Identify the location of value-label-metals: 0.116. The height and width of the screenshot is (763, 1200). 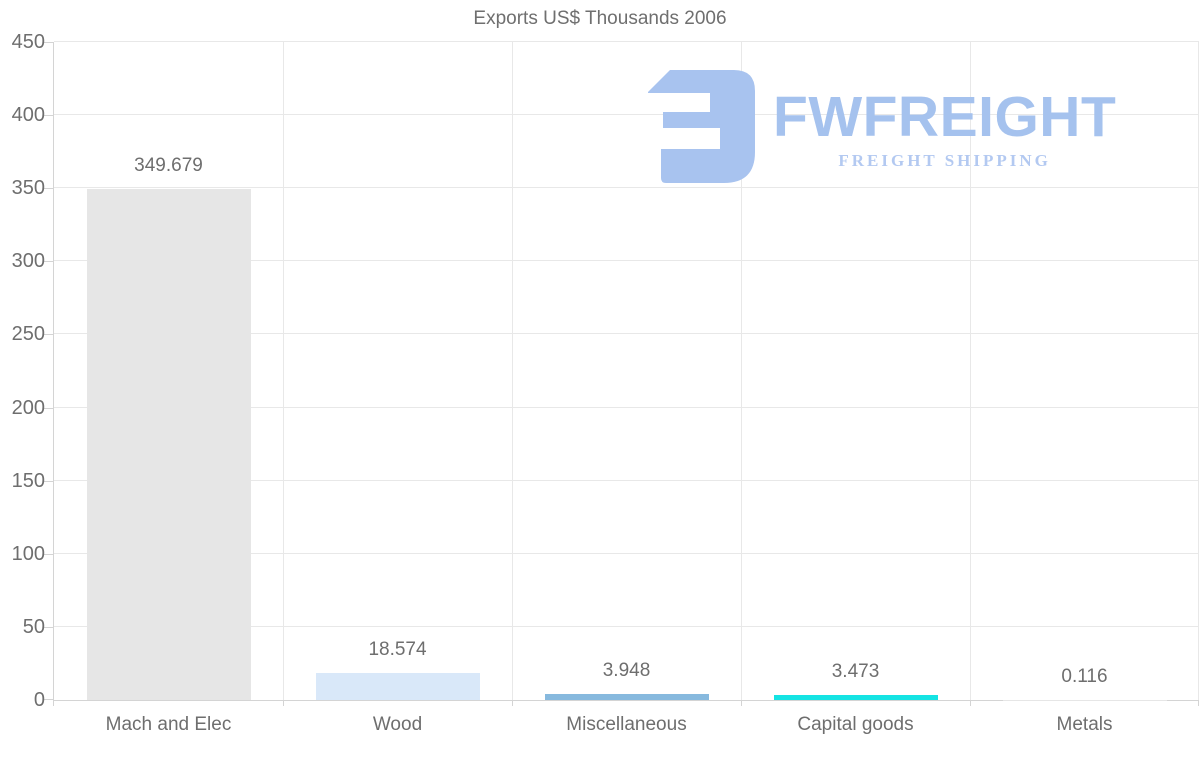
(1084, 676).